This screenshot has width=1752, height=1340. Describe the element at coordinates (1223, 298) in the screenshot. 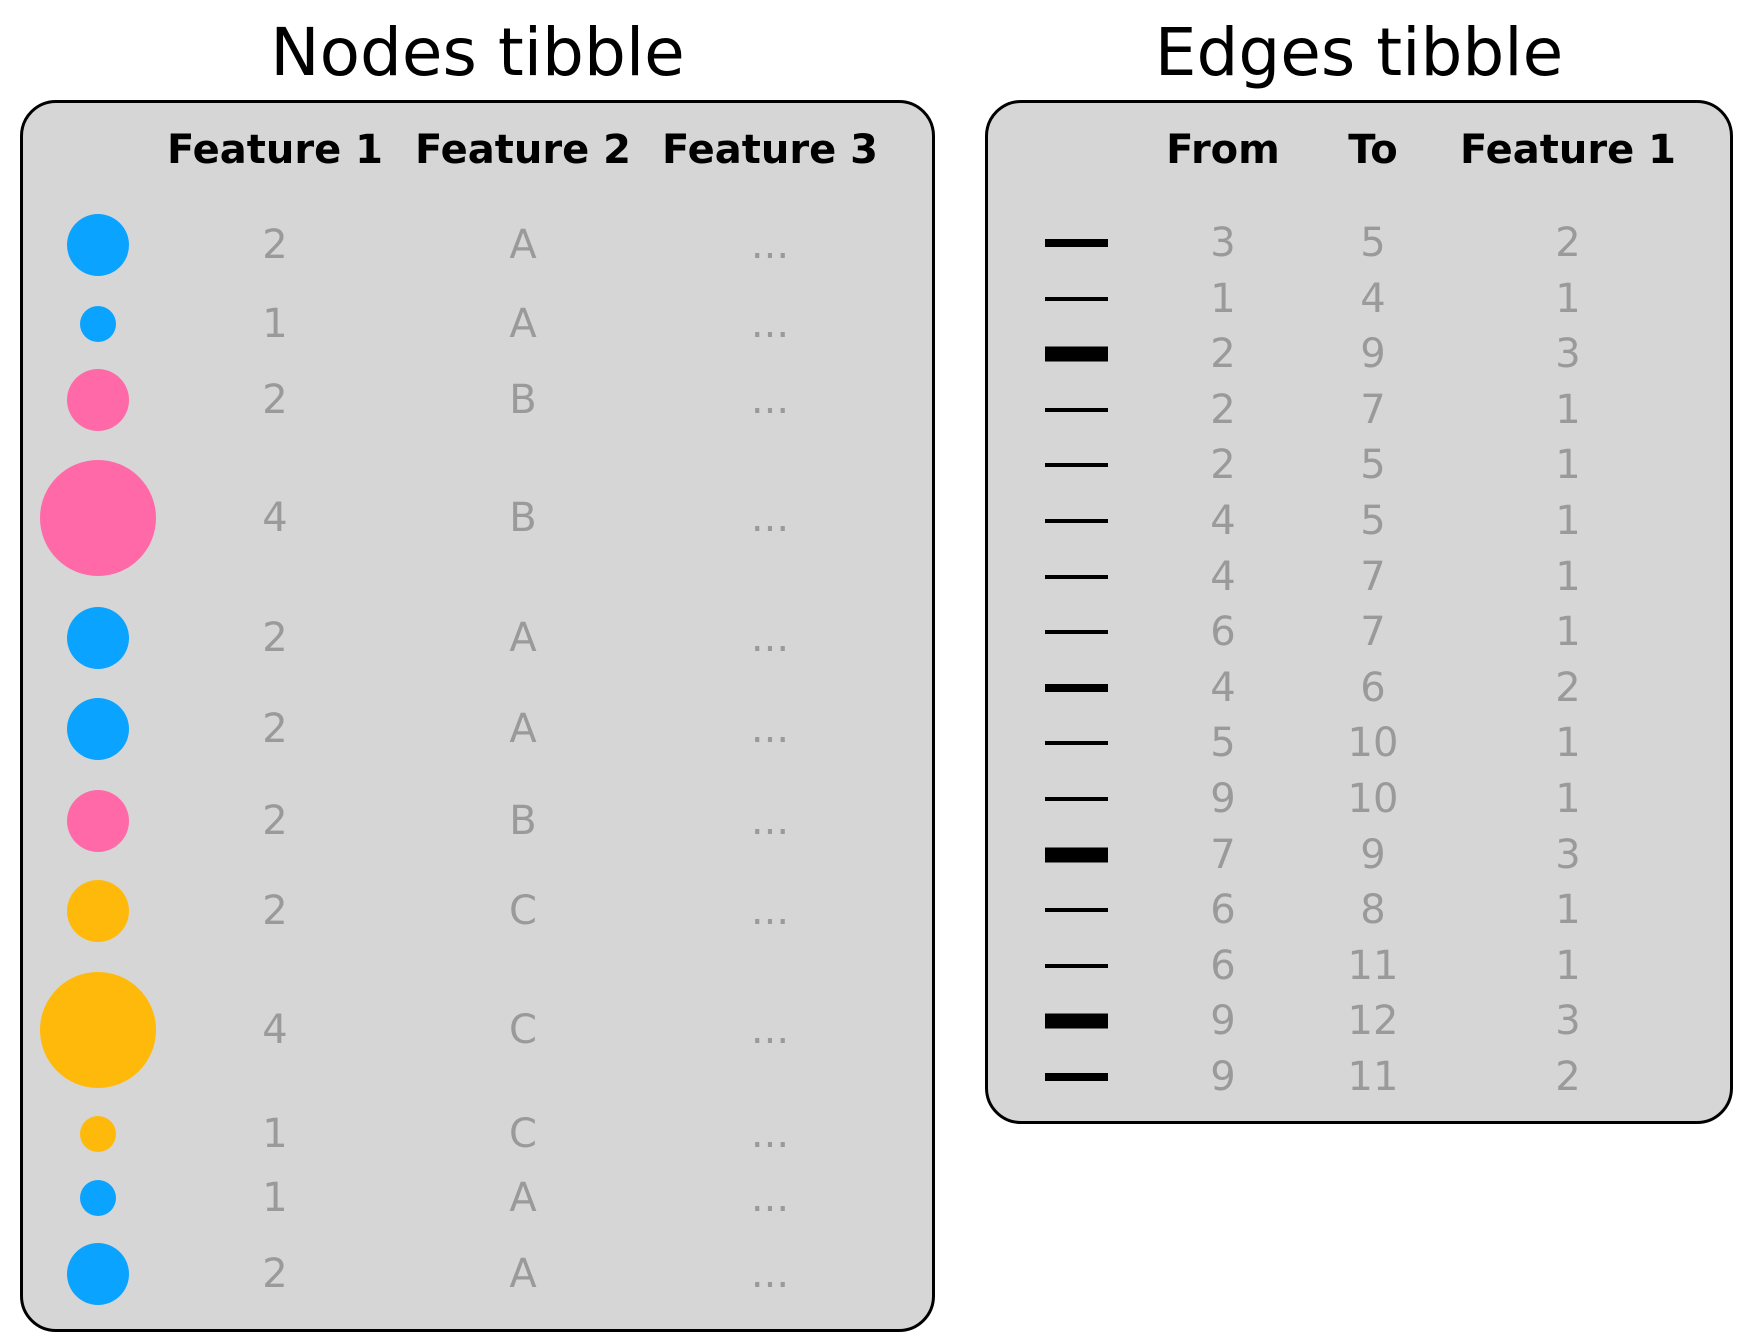

I see `edge-from-value: 1` at that location.